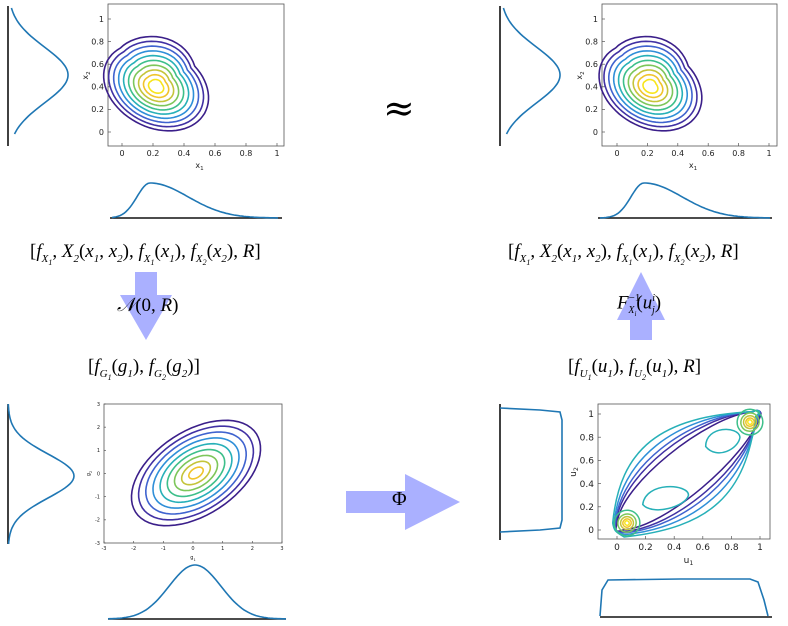  What do you see at coordinates (684, 597) in the screenshot?
I see `marginal-u1-curve` at bounding box center [684, 597].